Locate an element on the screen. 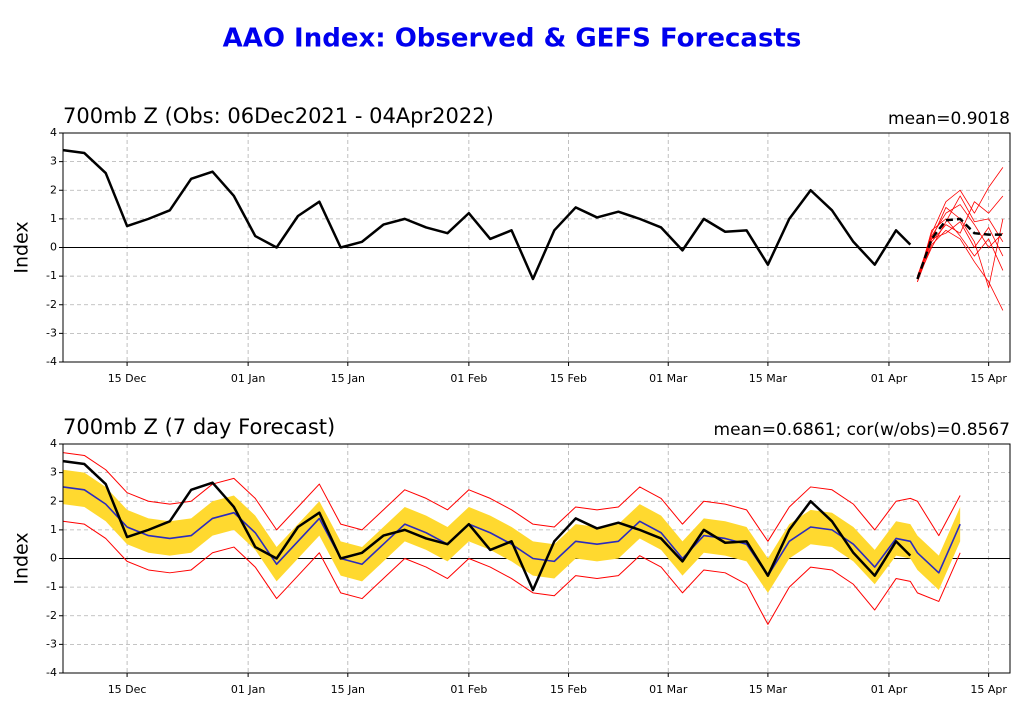 The width and height of the screenshot is (1024, 720). figure-title: AAO Index: Observed & GEFS Forecasts is located at coordinates (512, 39).